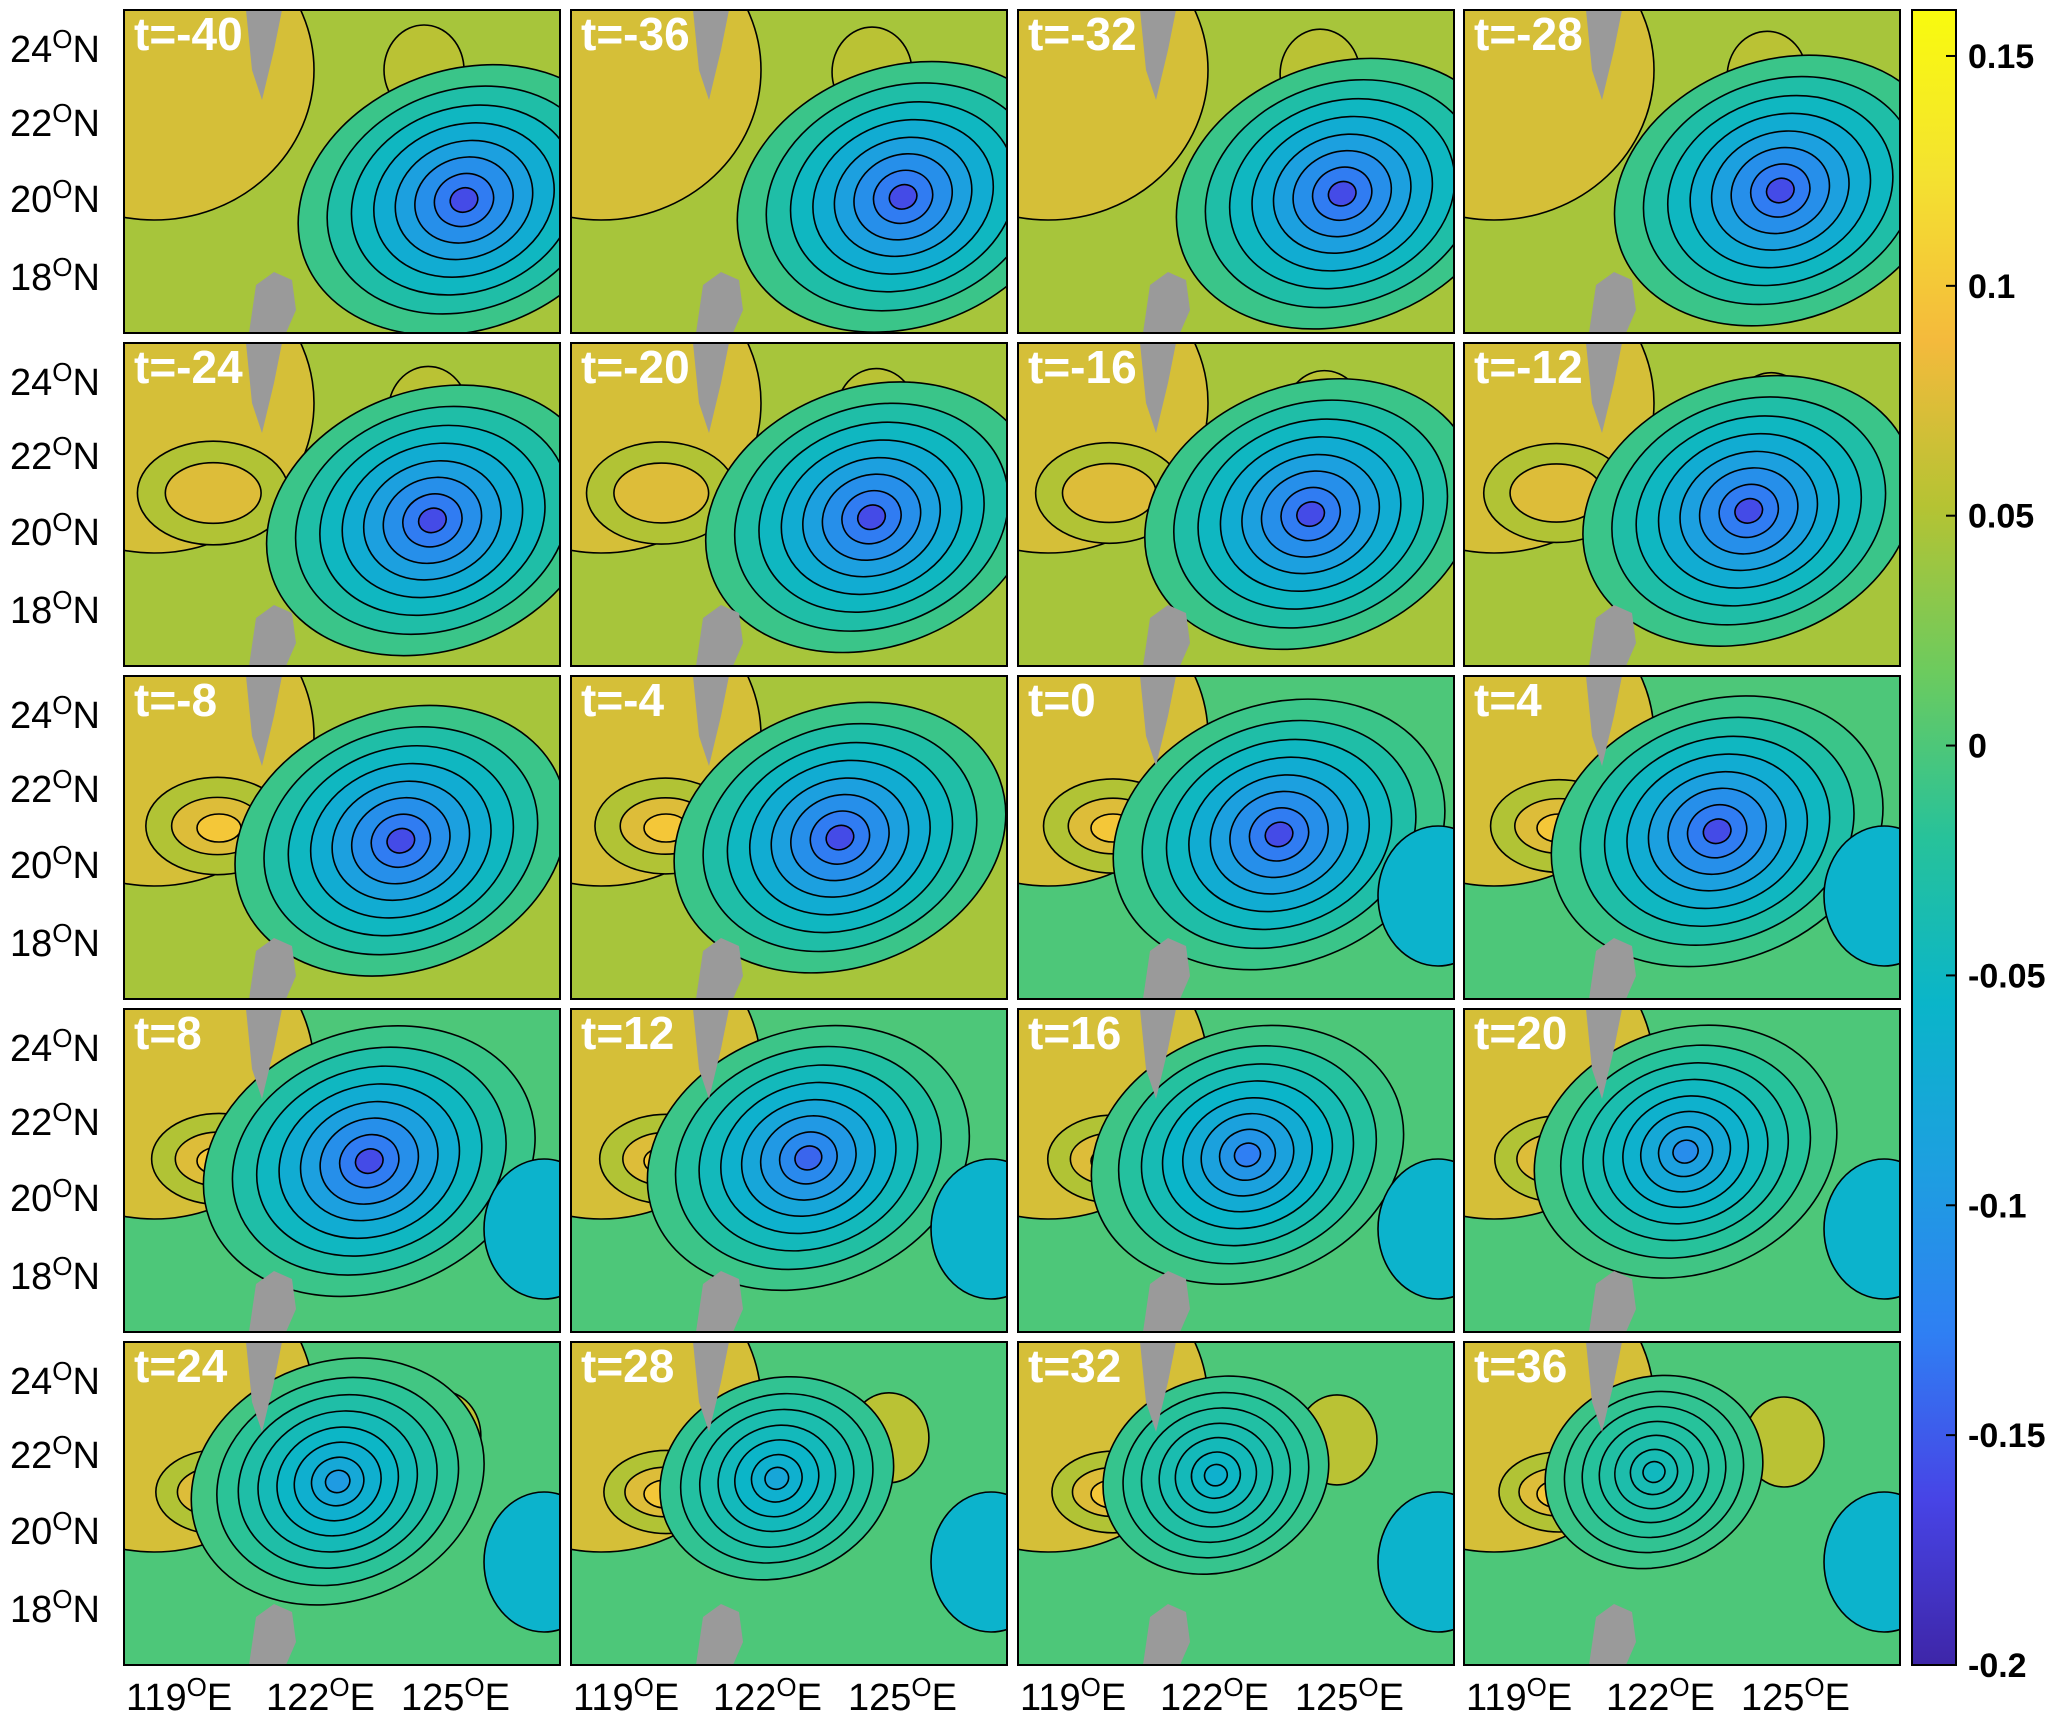 The width and height of the screenshot is (2067, 1727). I want to click on map-panel: t=4, so click(1682, 837).